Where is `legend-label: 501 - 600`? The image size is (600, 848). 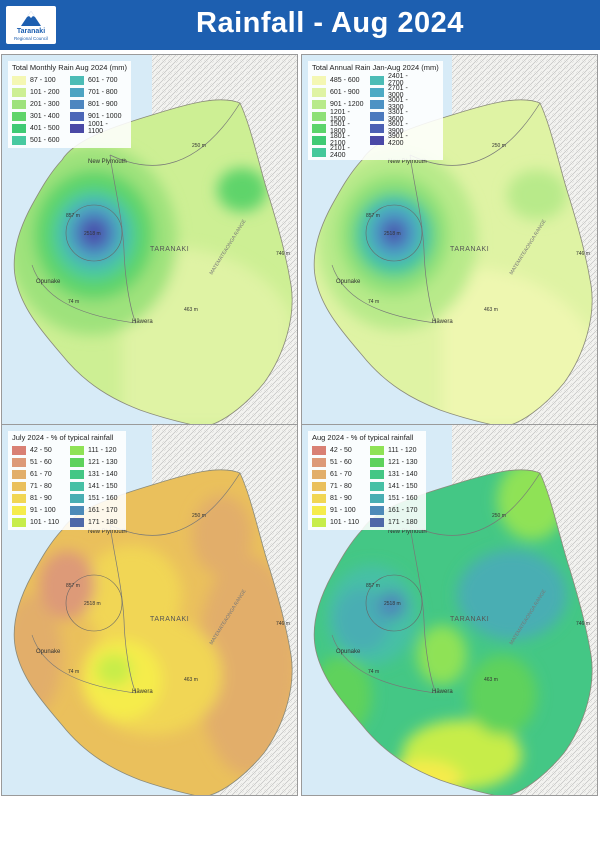 legend-label: 501 - 600 is located at coordinates (45, 140).